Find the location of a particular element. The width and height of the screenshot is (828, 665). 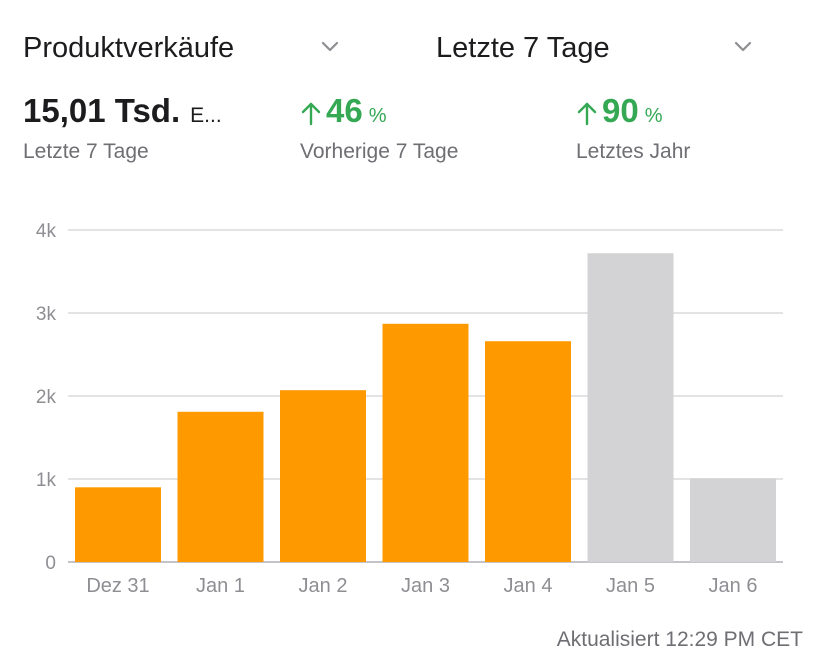

y-tick-label: 0 is located at coordinates (50, 563).